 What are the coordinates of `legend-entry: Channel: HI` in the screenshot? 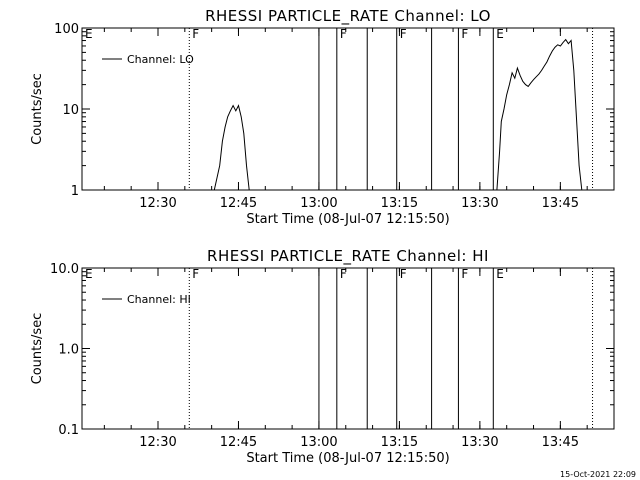 It's located at (159, 299).